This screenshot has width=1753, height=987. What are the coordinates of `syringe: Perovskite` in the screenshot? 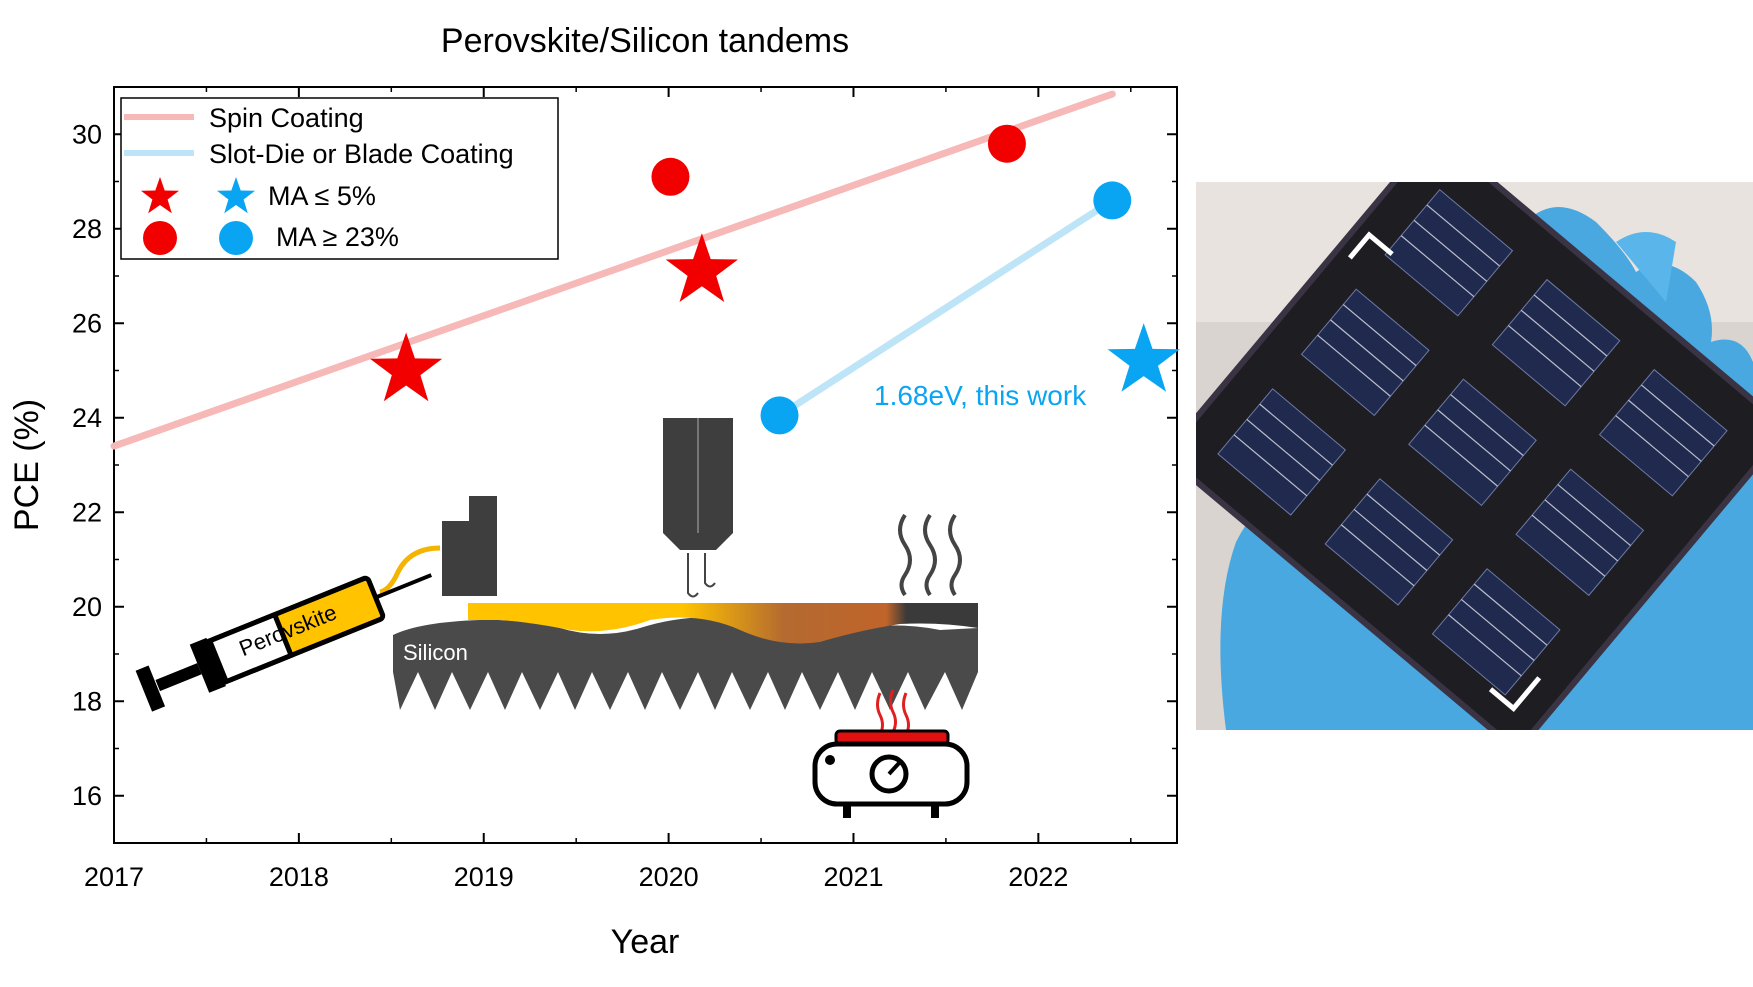 It's located at (284, 642).